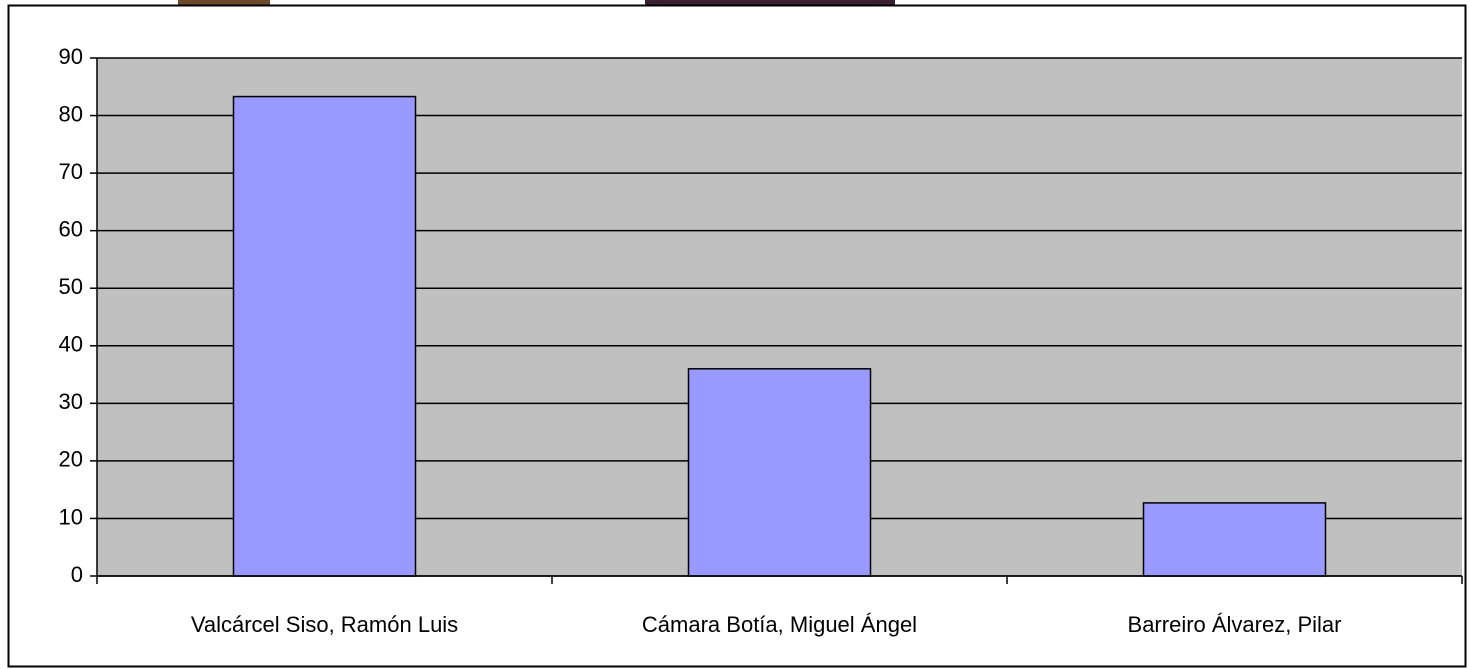  What do you see at coordinates (779, 624) in the screenshot?
I see `x-tick-label: Cámara Botía, Miguel Ángel` at bounding box center [779, 624].